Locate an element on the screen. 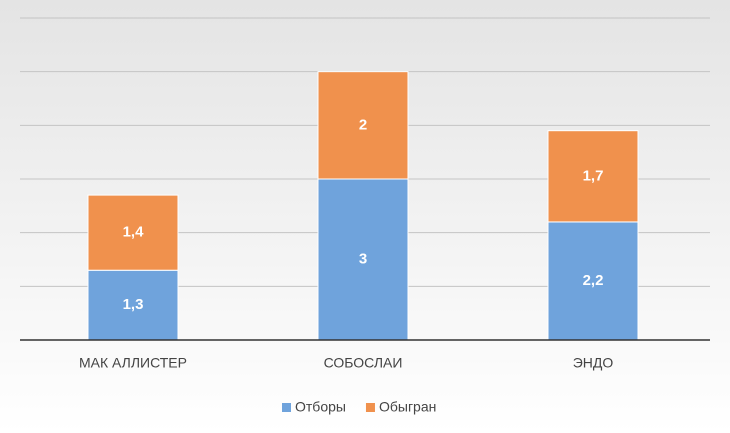 This screenshot has width=730, height=433. value-label: 1,4 is located at coordinates (134, 232).